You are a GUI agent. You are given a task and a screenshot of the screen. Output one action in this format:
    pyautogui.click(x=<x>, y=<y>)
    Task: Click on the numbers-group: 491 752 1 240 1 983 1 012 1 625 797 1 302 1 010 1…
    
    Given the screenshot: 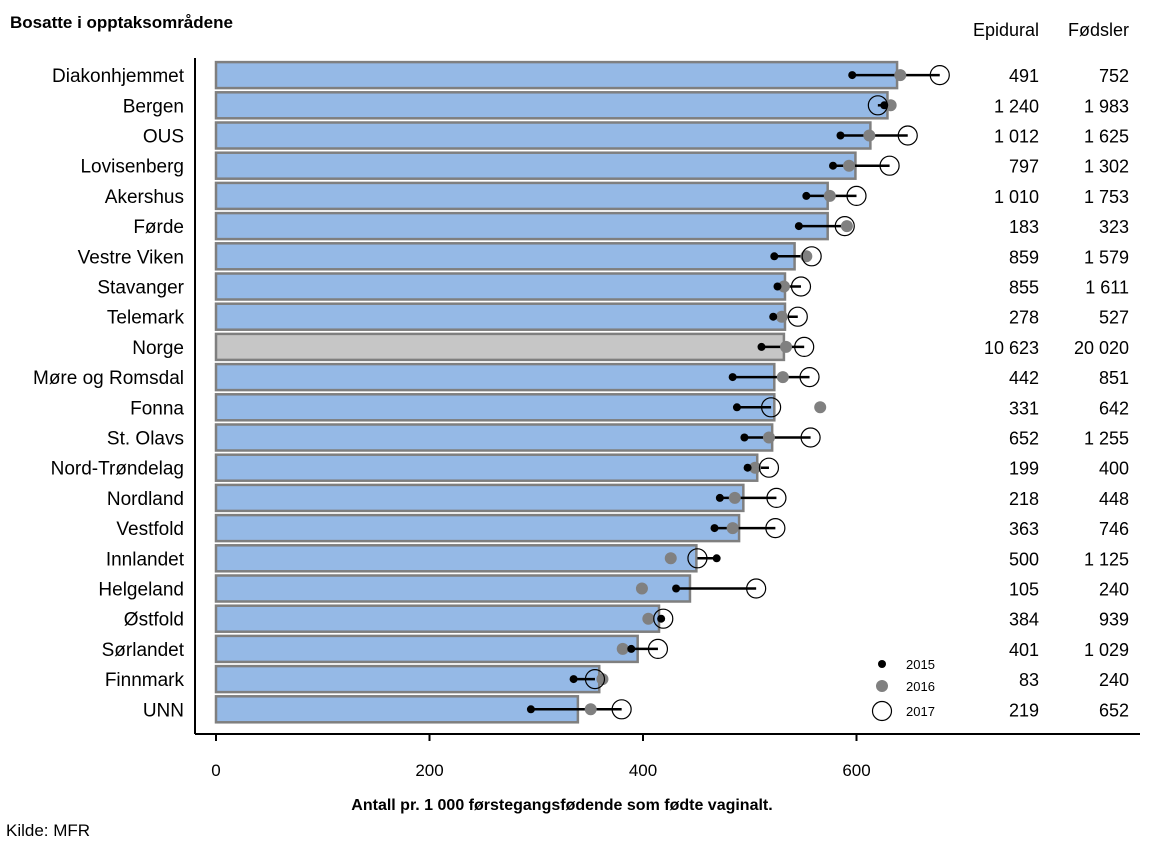 What is the action you would take?
    pyautogui.click(x=1056, y=393)
    